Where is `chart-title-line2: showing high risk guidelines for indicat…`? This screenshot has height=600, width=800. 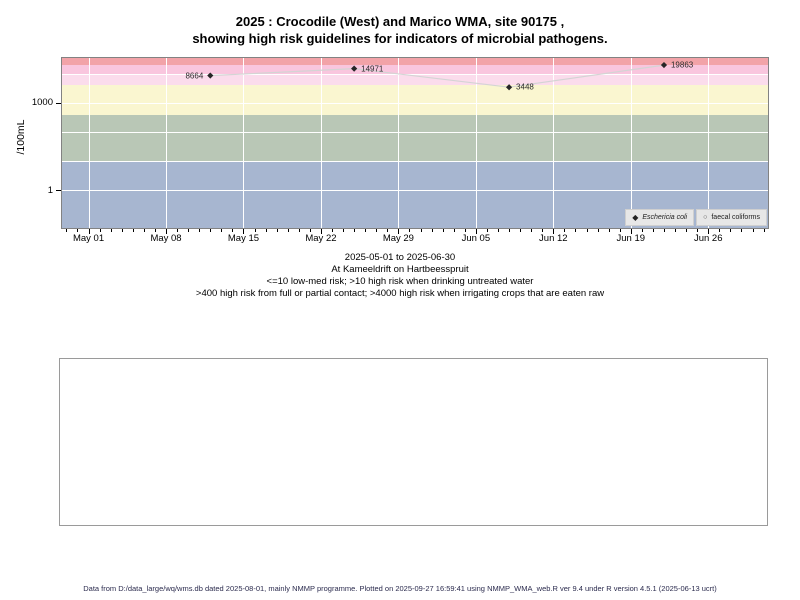
chart-title-line2: showing high risk guidelines for indicat… is located at coordinates (400, 38).